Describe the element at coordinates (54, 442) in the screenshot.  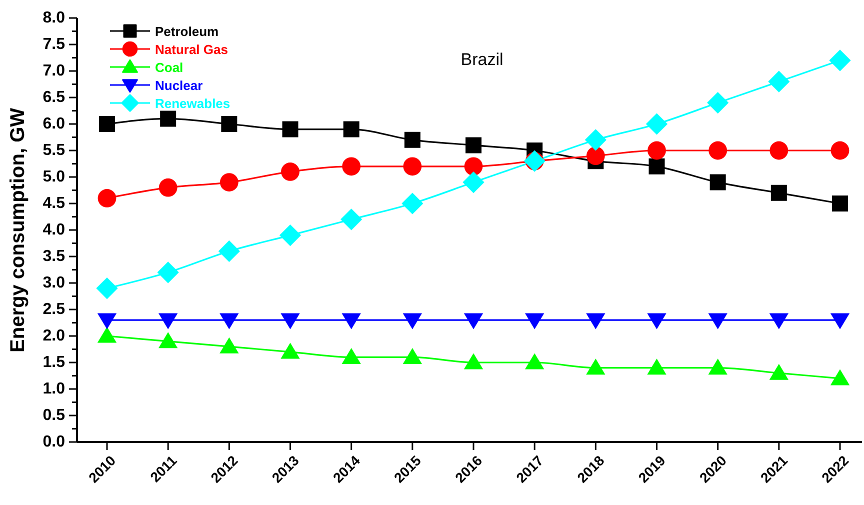
I see `y-tick-label: 0.0` at that location.